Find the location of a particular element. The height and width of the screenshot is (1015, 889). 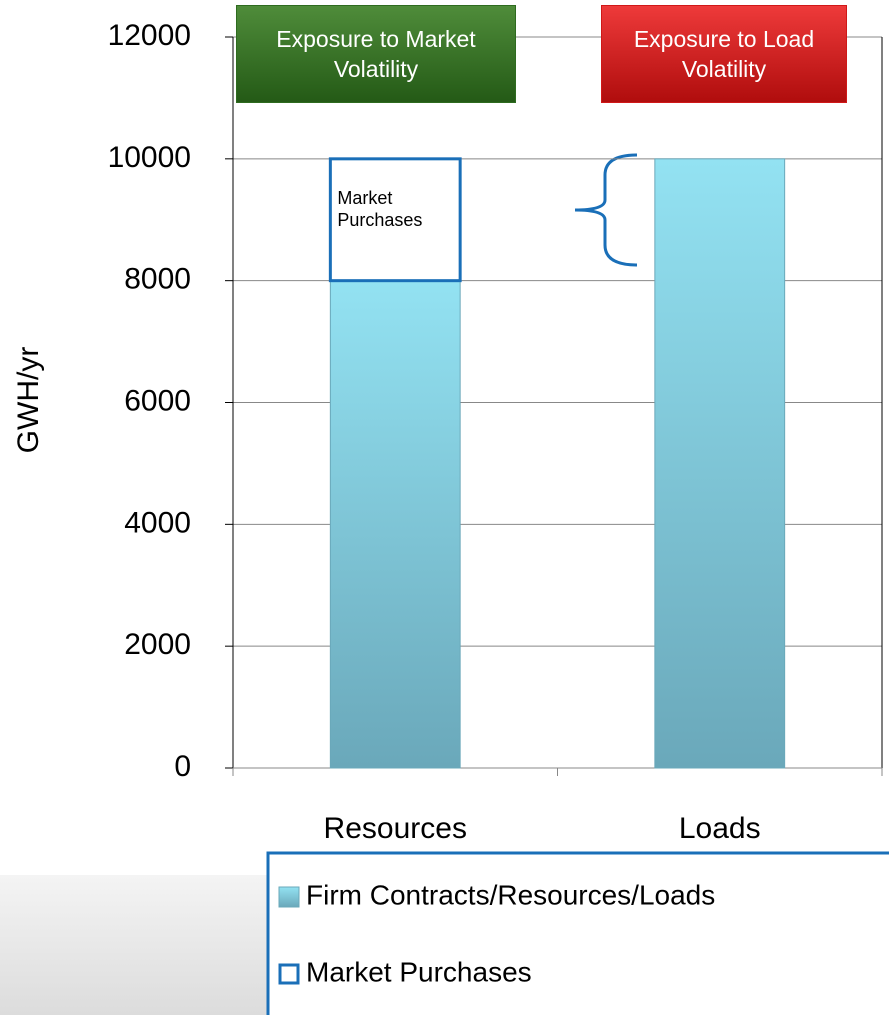

x-tick-label: Loads is located at coordinates (720, 828).